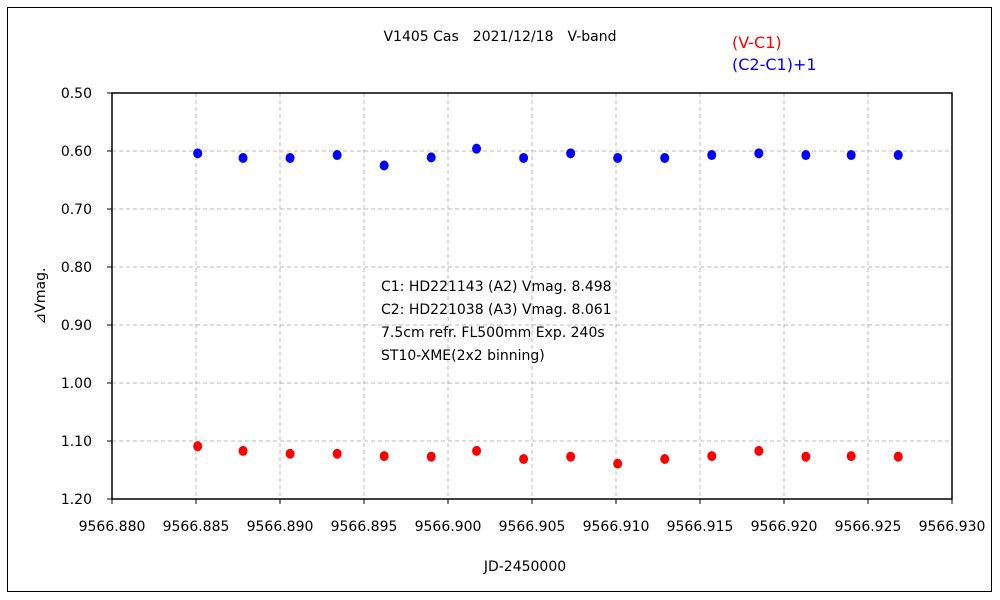 This screenshot has width=1000, height=600. What do you see at coordinates (76, 152) in the screenshot?
I see `y-tick-label: 0.60` at bounding box center [76, 152].